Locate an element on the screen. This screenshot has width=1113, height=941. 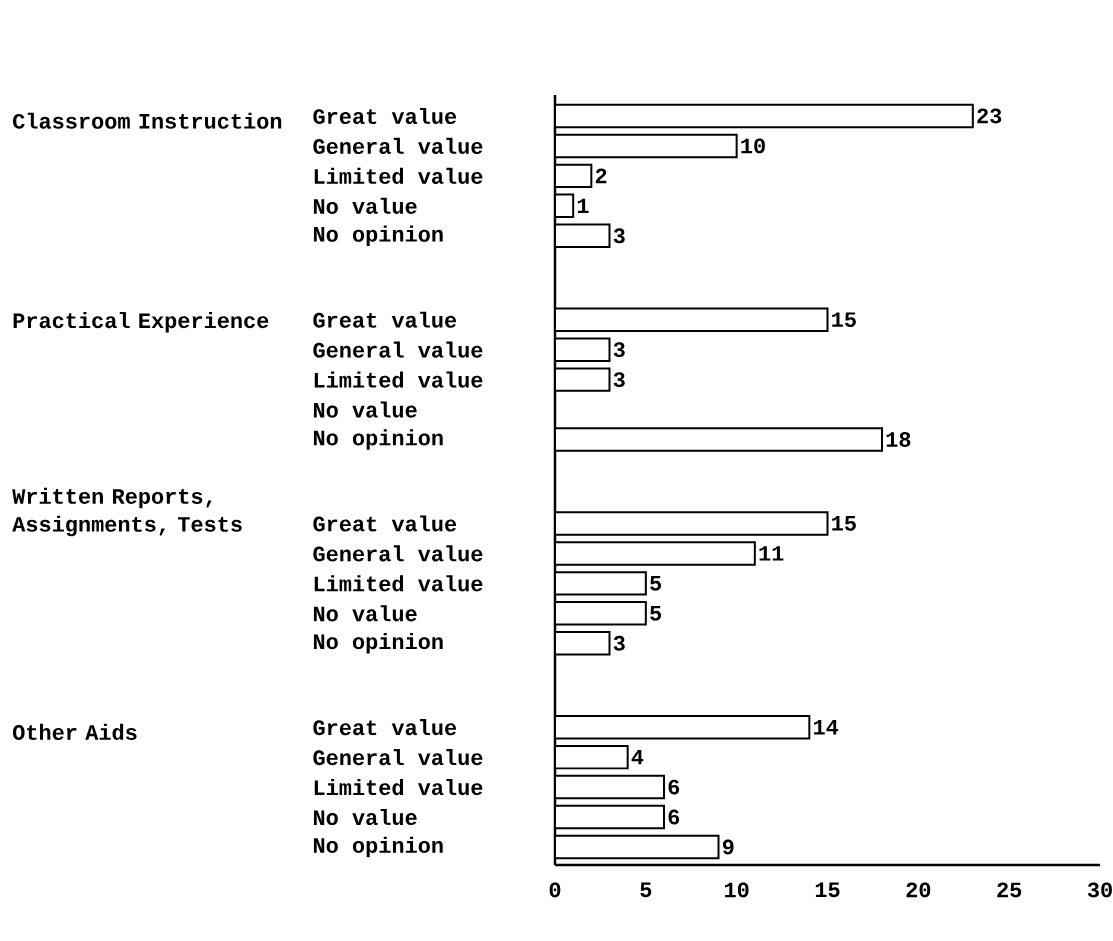
data-label: 23 is located at coordinates (989, 116).